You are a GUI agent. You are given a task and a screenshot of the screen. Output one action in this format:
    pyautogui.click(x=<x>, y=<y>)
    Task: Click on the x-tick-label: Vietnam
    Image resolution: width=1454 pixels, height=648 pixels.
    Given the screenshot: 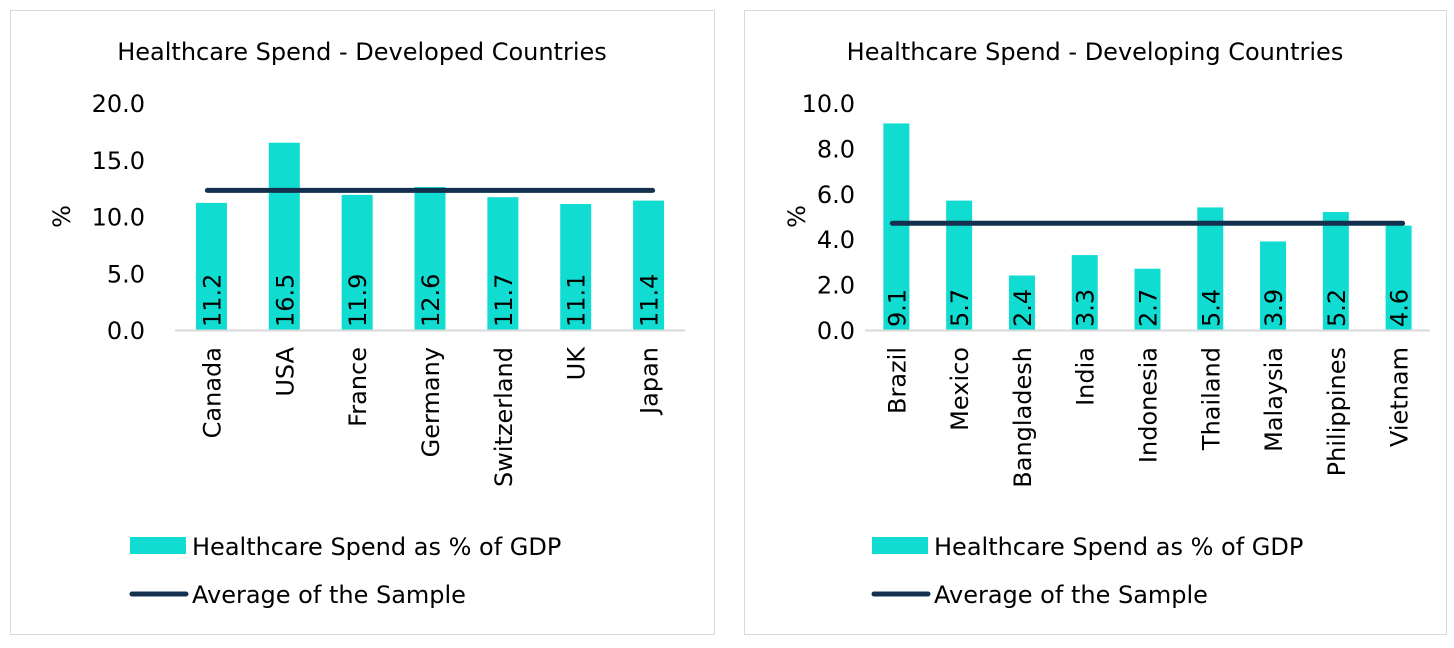 What is the action you would take?
    pyautogui.click(x=1400, y=397)
    